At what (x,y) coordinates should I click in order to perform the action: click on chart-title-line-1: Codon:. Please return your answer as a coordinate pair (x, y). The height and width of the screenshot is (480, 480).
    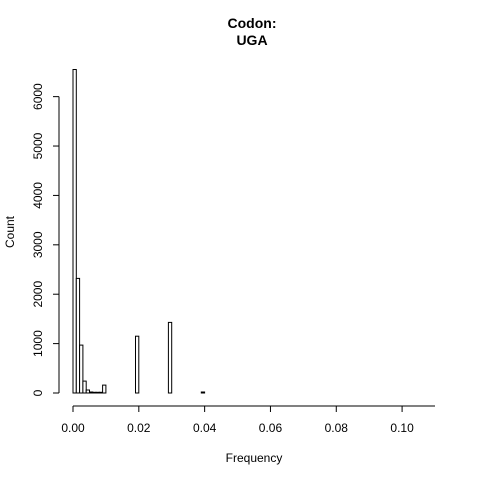
    Looking at the image, I should click on (252, 23).